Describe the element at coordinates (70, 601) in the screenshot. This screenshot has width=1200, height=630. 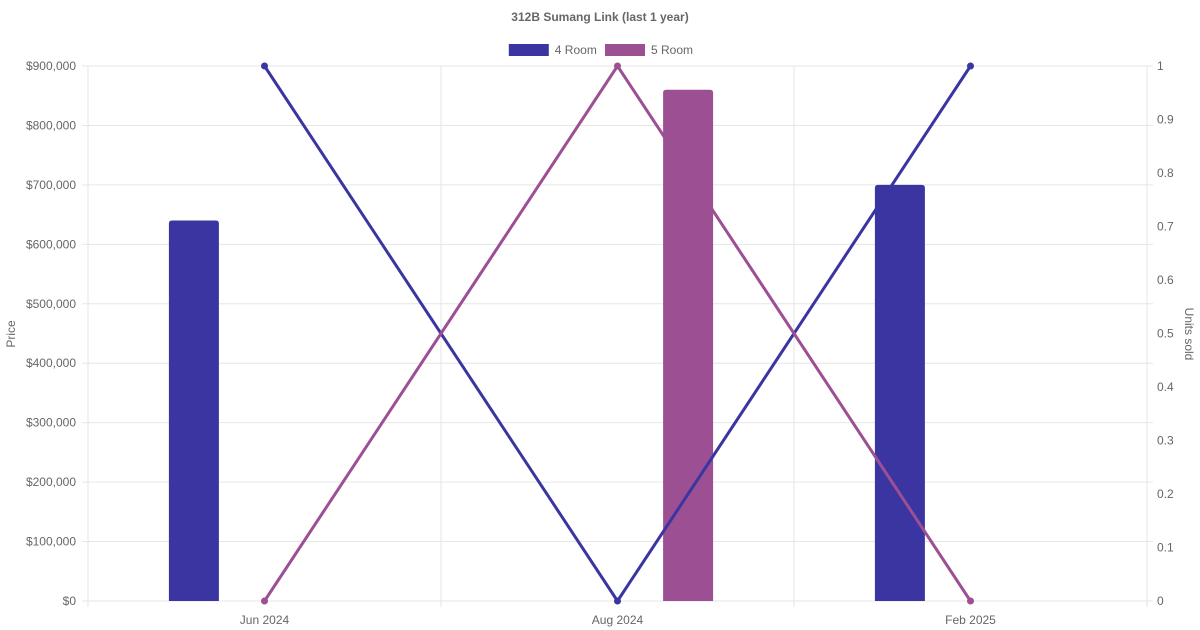
I see `left-tick-label: $0` at that location.